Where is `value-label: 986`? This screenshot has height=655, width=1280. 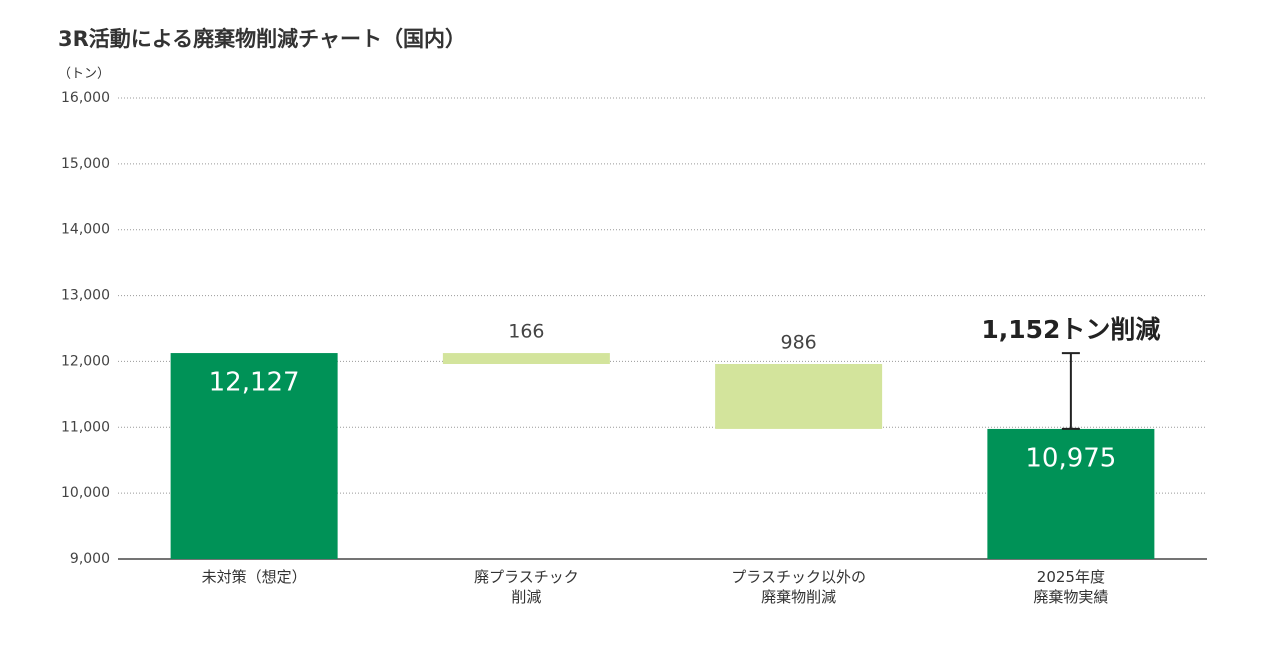
value-label: 986 is located at coordinates (798, 342).